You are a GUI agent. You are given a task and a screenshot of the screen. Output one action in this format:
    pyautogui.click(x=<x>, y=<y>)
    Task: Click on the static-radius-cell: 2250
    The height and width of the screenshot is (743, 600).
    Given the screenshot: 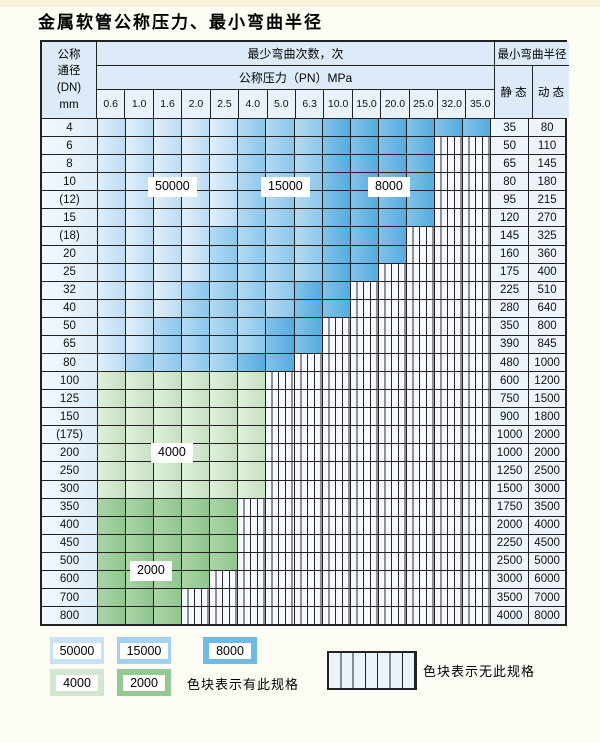 What is the action you would take?
    pyautogui.click(x=509, y=543)
    